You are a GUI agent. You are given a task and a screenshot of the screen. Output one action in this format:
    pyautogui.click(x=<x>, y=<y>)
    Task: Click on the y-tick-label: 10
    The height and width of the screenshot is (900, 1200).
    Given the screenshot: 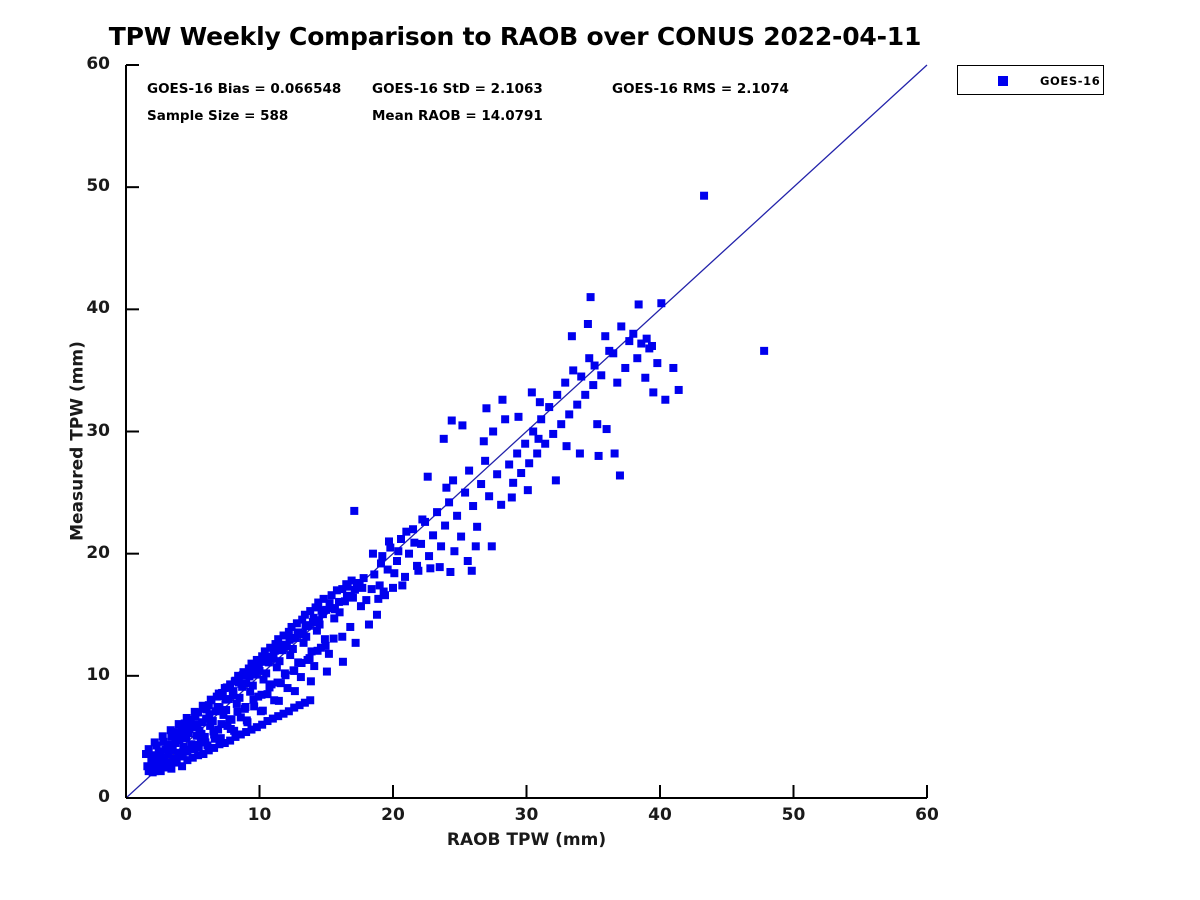 What is the action you would take?
    pyautogui.click(x=98, y=674)
    